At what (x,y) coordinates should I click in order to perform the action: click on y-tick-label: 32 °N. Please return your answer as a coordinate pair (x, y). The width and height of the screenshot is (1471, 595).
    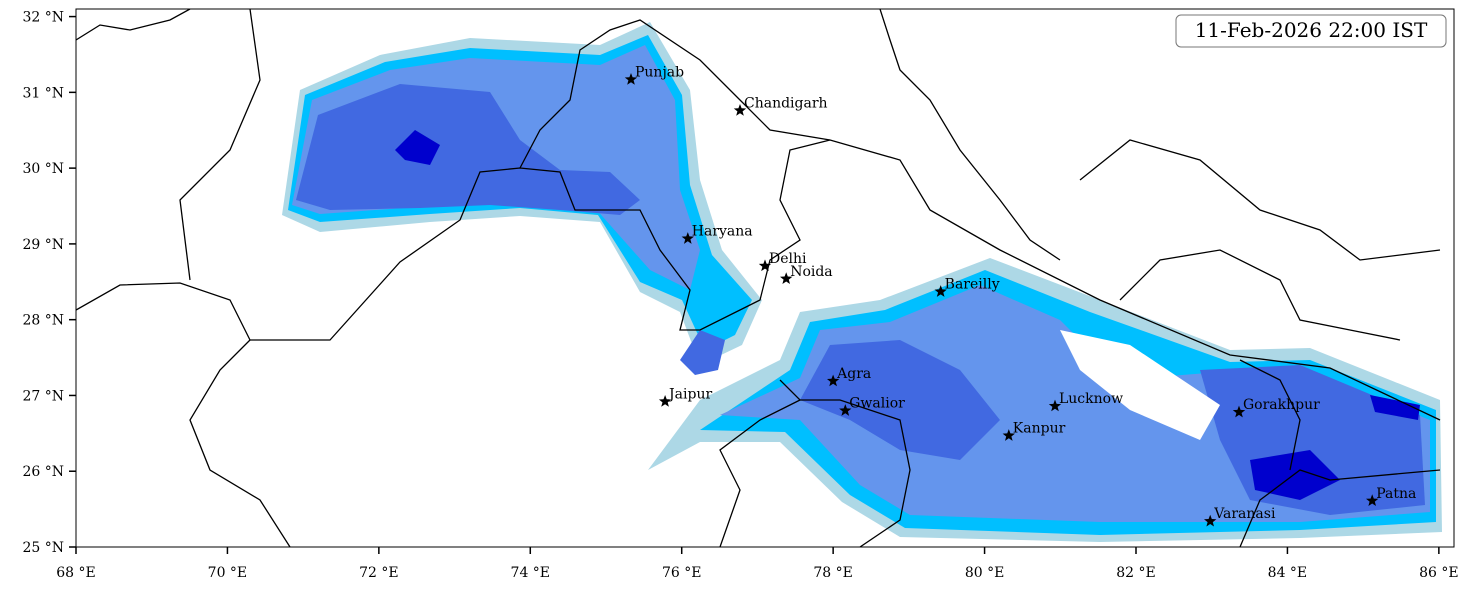
    Looking at the image, I should click on (43, 18).